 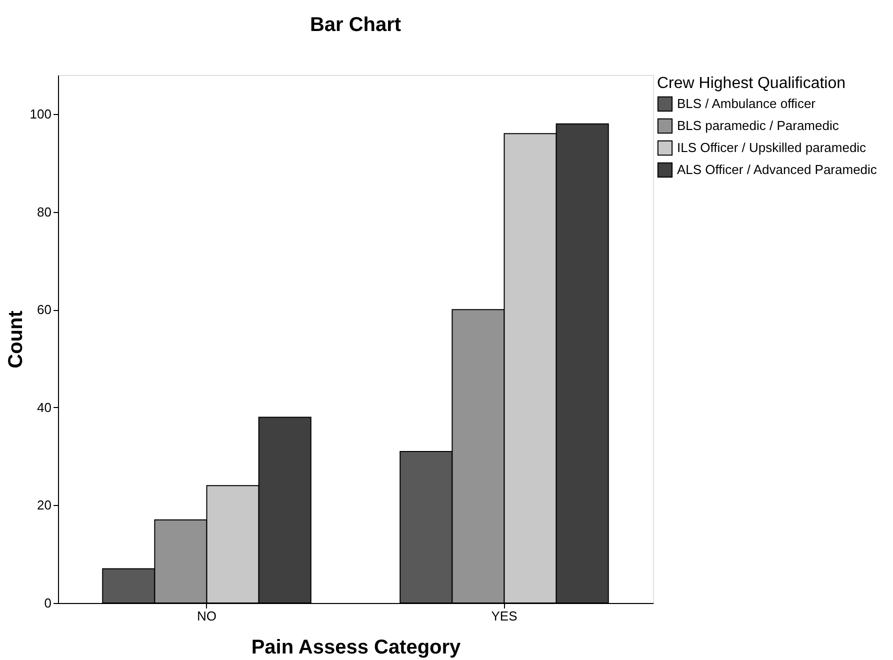 I want to click on y-tick-label: 80, so click(x=44, y=212).